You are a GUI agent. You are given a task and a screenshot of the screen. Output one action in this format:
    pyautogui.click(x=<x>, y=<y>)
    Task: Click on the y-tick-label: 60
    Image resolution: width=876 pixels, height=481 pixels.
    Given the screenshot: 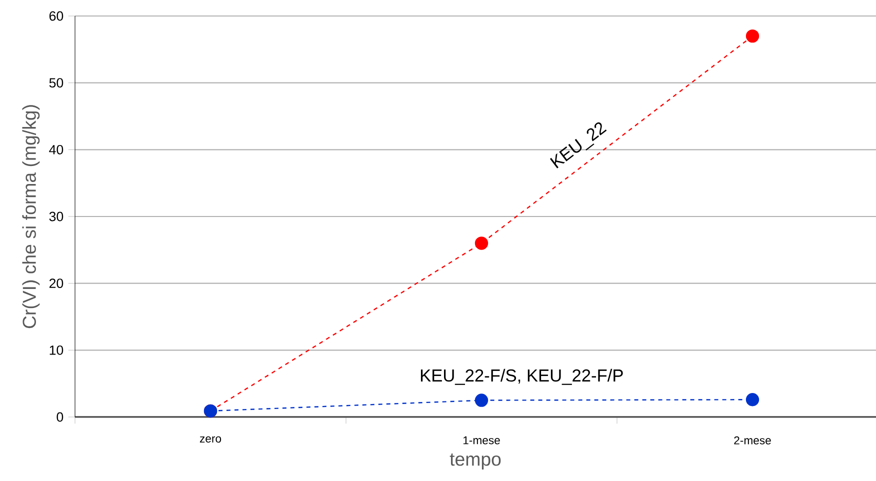 What is the action you would take?
    pyautogui.click(x=56, y=16)
    